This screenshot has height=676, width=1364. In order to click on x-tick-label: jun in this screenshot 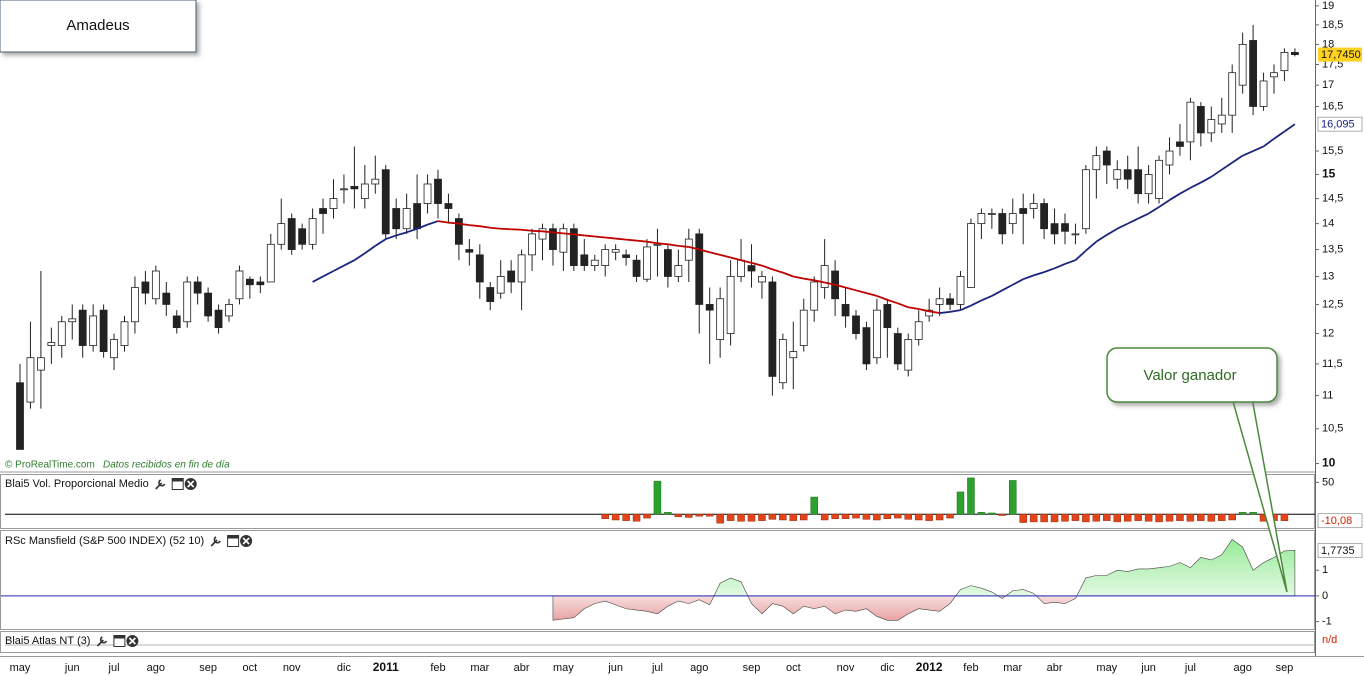, I will do `click(72, 668)`.